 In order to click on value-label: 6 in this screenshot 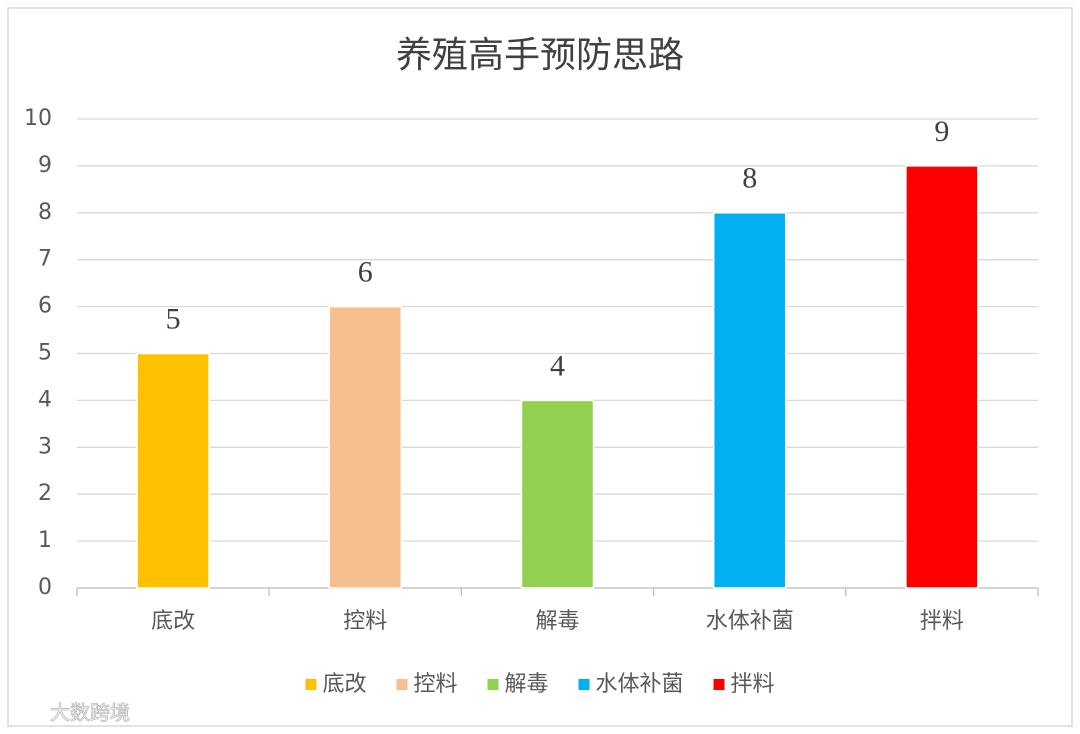, I will do `click(365, 271)`.